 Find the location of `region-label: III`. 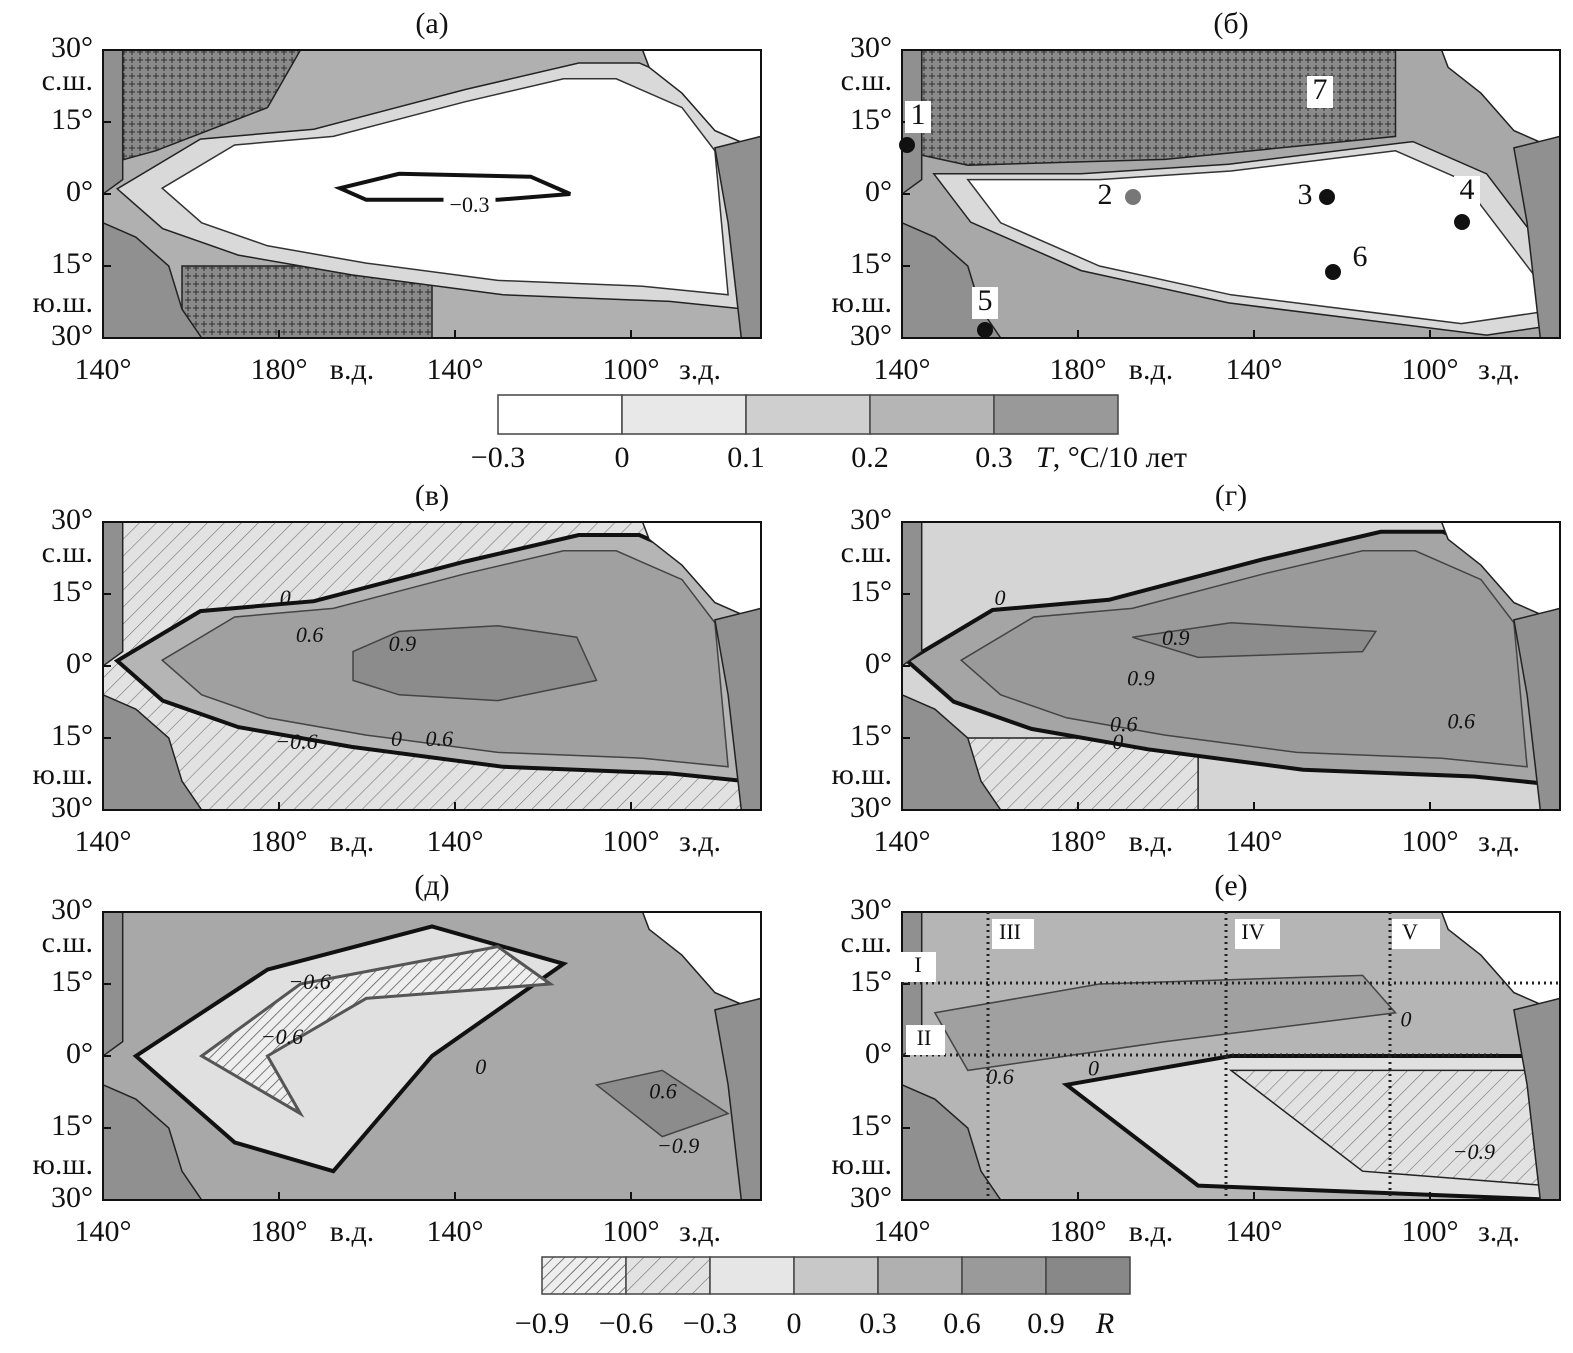

region-label: III is located at coordinates (1010, 931).